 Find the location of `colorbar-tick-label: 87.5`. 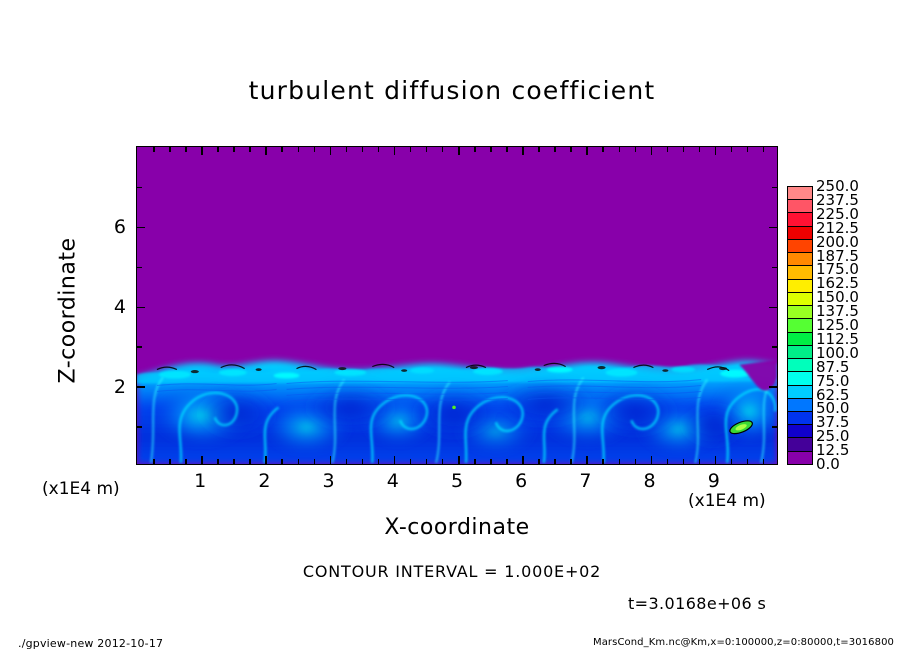

colorbar-tick-label: 87.5 is located at coordinates (833, 366).